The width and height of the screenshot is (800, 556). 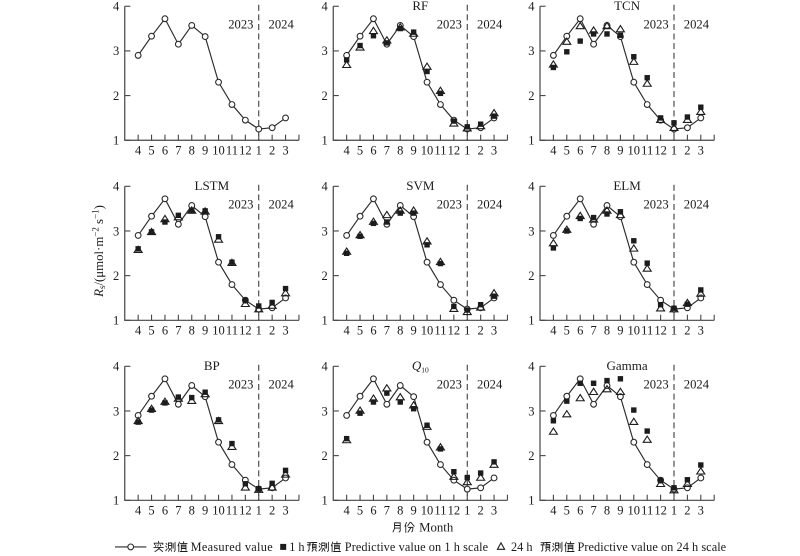 I want to click on svg-text: 24 h, so click(x=522, y=547).